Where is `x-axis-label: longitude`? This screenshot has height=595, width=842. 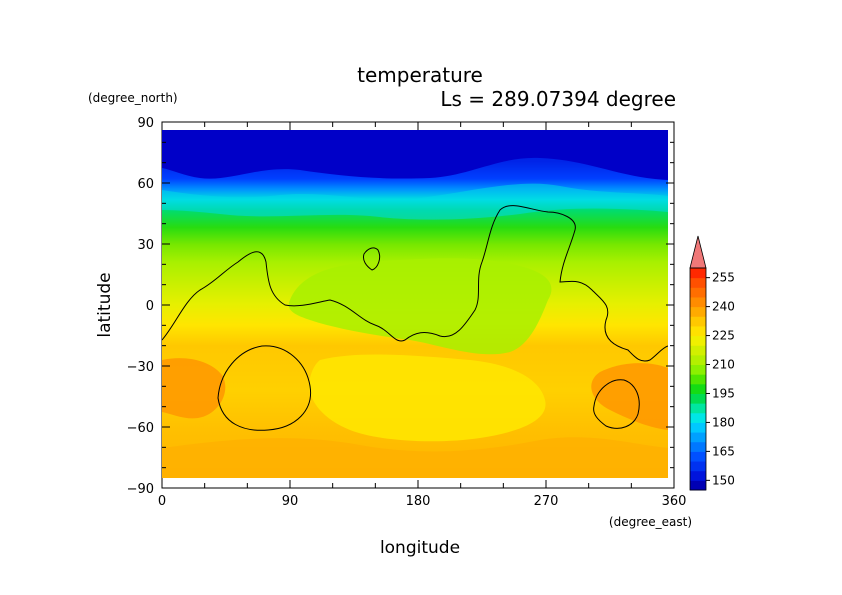 x-axis-label: longitude is located at coordinates (420, 548).